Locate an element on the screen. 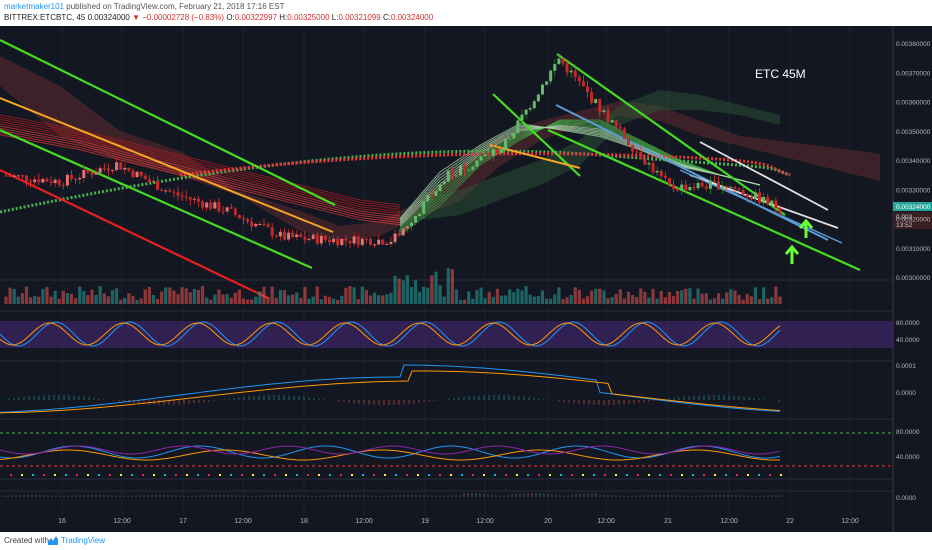  low-value: 0.00321099 is located at coordinates (359, 17).